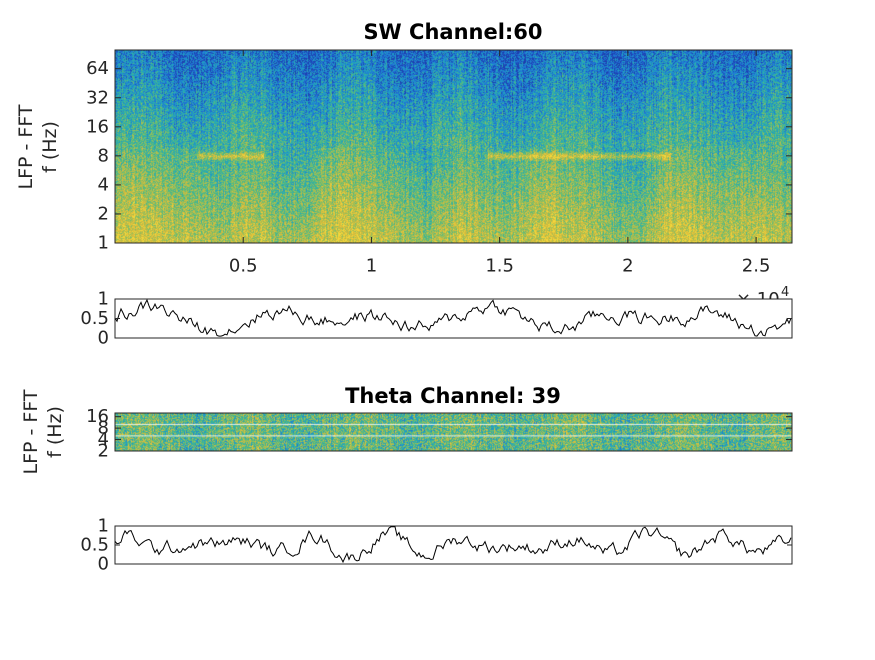  What do you see at coordinates (756, 266) in the screenshot?
I see `x-tick-label: 2.5` at bounding box center [756, 266].